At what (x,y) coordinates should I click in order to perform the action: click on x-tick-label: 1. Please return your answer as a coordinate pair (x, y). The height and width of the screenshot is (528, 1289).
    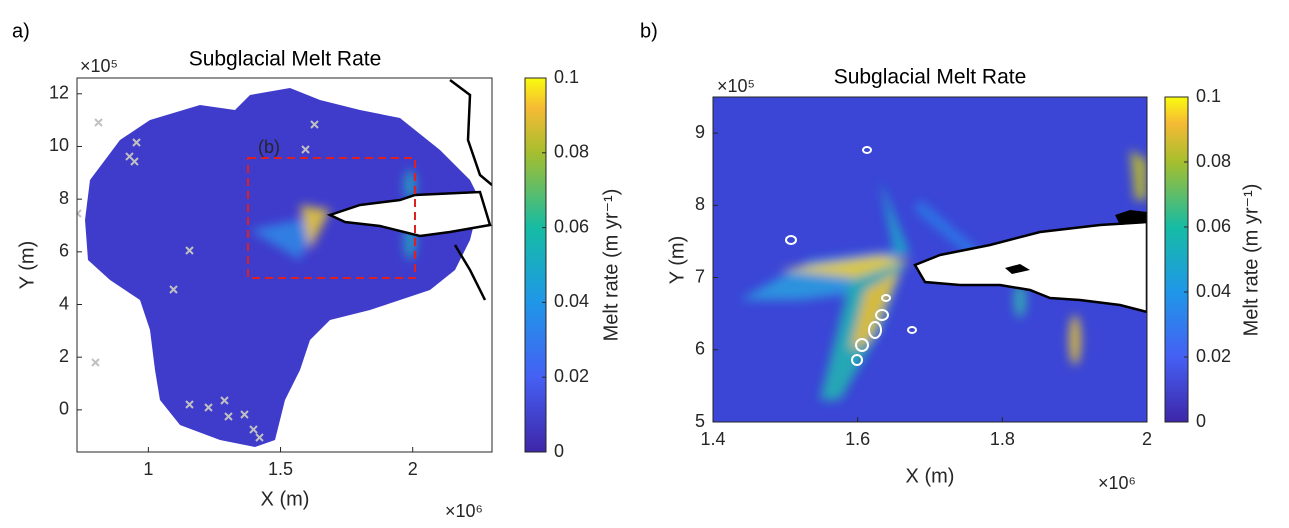
    Looking at the image, I should click on (148, 469).